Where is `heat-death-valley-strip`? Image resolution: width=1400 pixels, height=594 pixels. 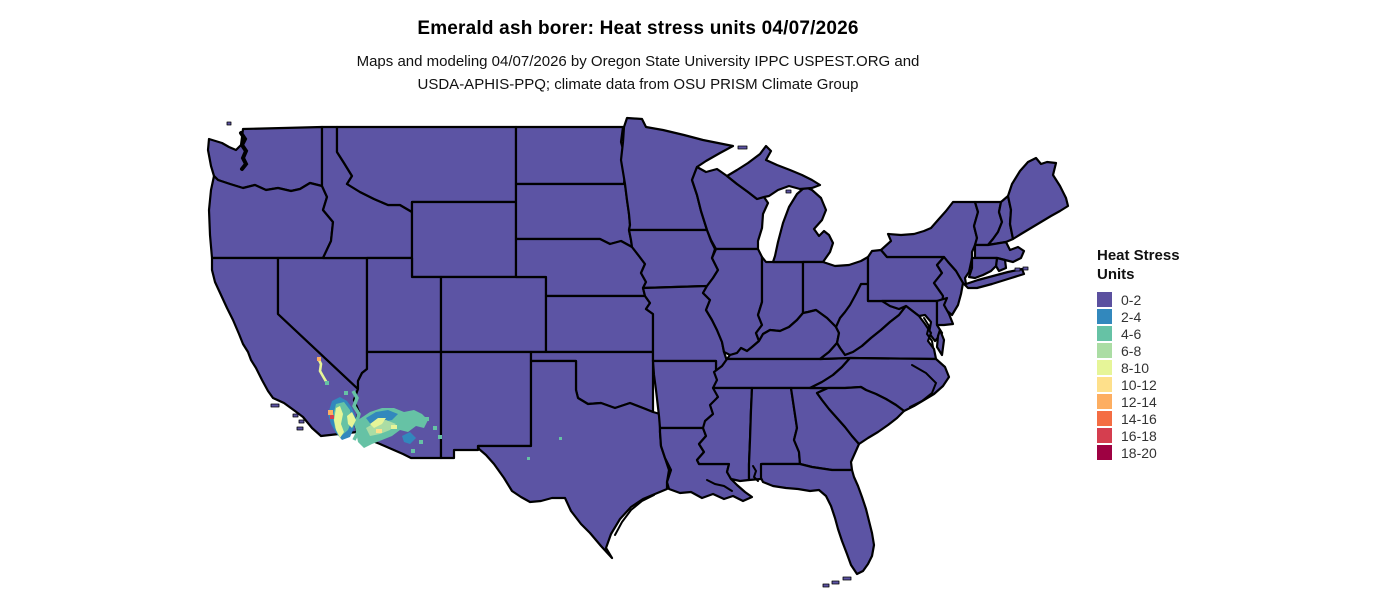 heat-death-valley-strip is located at coordinates (322, 370).